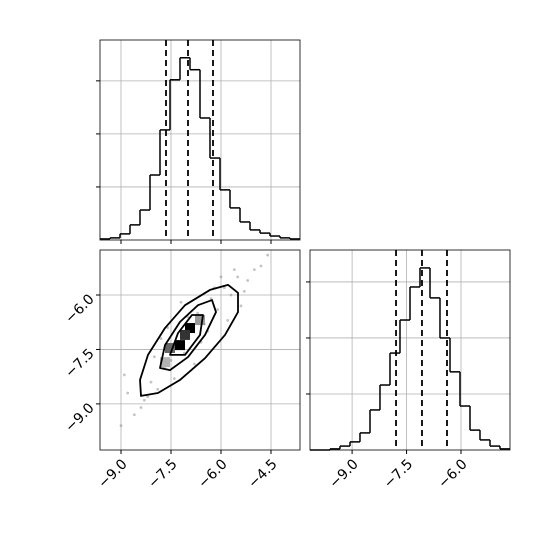  I want to click on x-tick-label: −4.5, so click(262, 473).